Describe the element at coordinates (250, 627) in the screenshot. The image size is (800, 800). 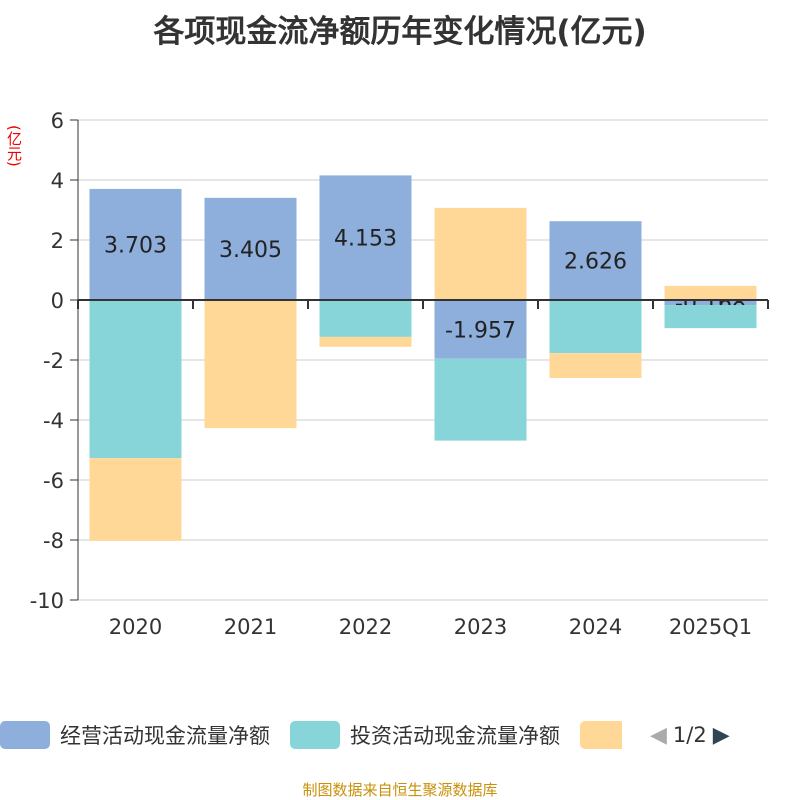
I see `x-tick-label: 2021` at that location.